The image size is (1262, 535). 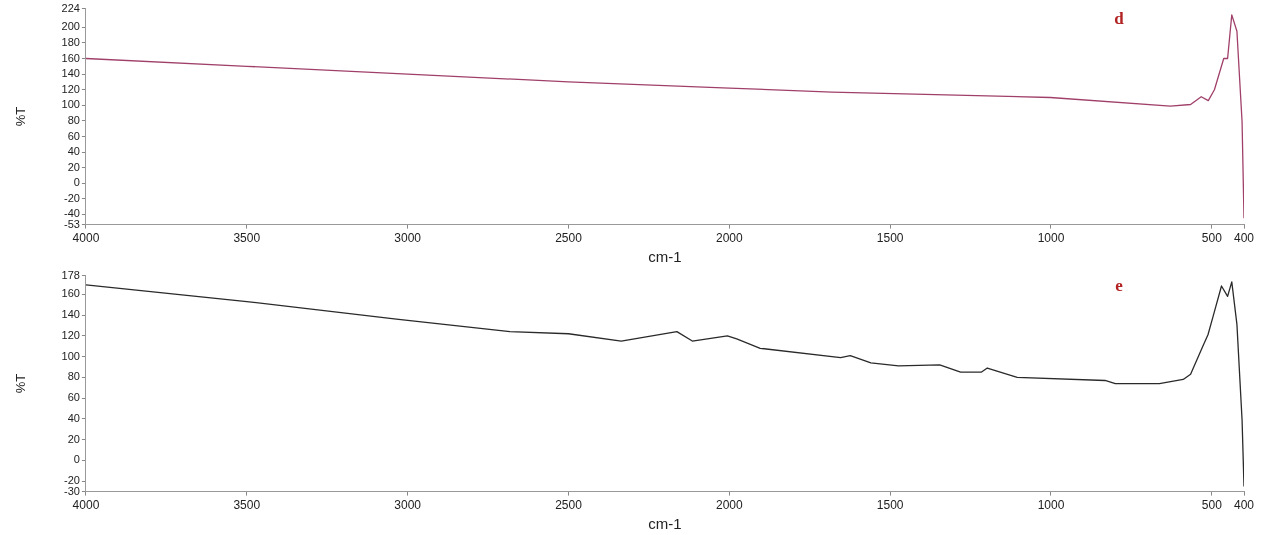 I want to click on annotation: e, so click(x=1119, y=286).